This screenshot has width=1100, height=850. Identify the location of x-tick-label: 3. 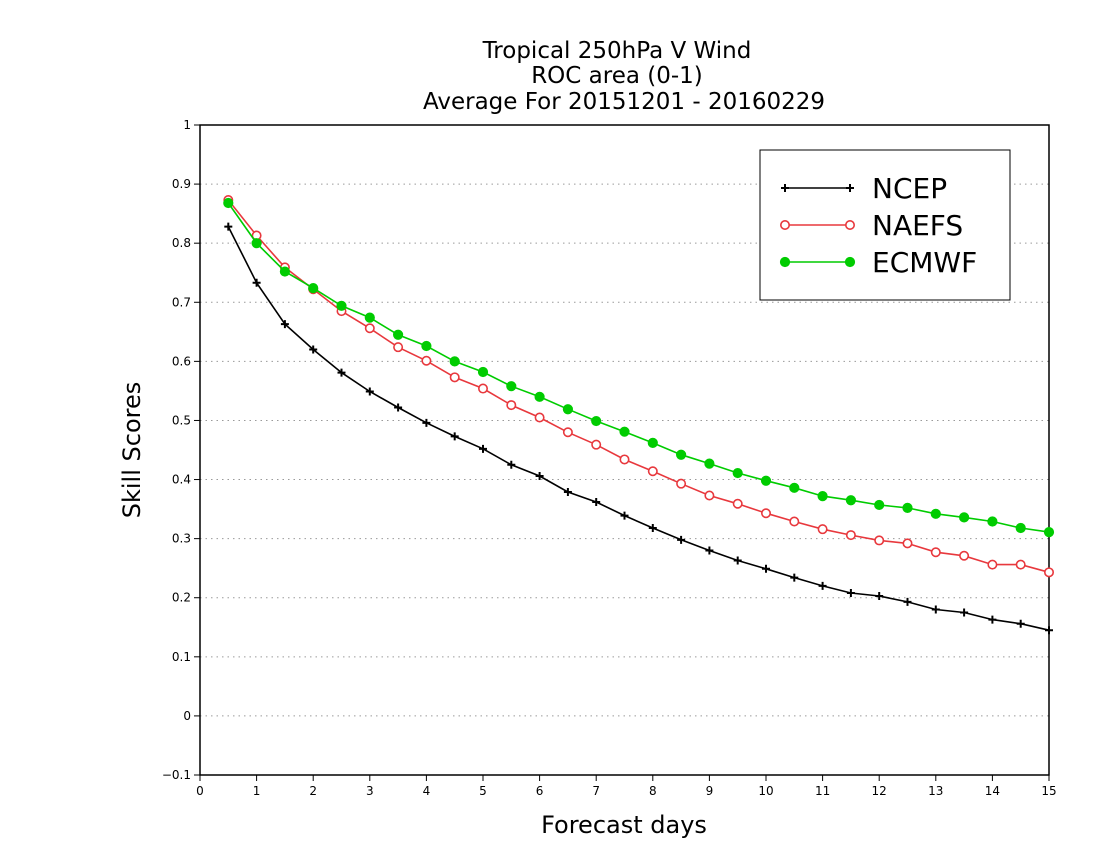
(370, 791).